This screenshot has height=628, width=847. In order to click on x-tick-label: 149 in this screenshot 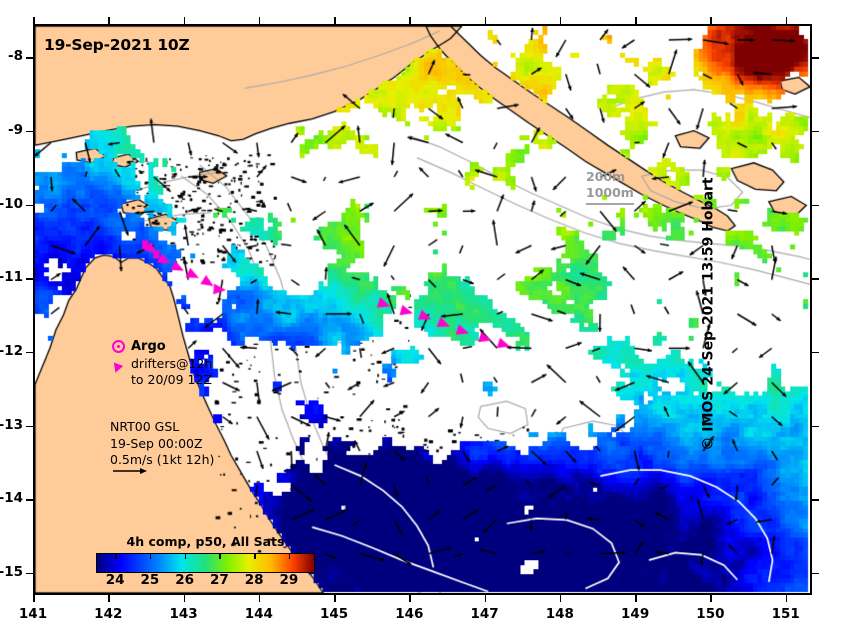, I will do `click(635, 614)`.